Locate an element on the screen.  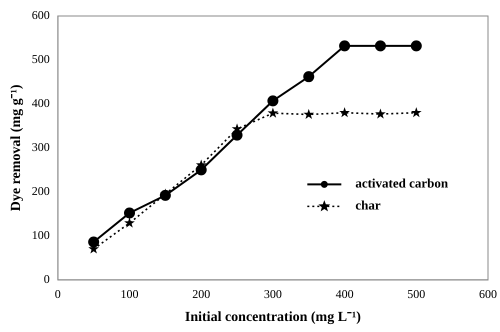
x-tick-label: 200 is located at coordinates (201, 294).